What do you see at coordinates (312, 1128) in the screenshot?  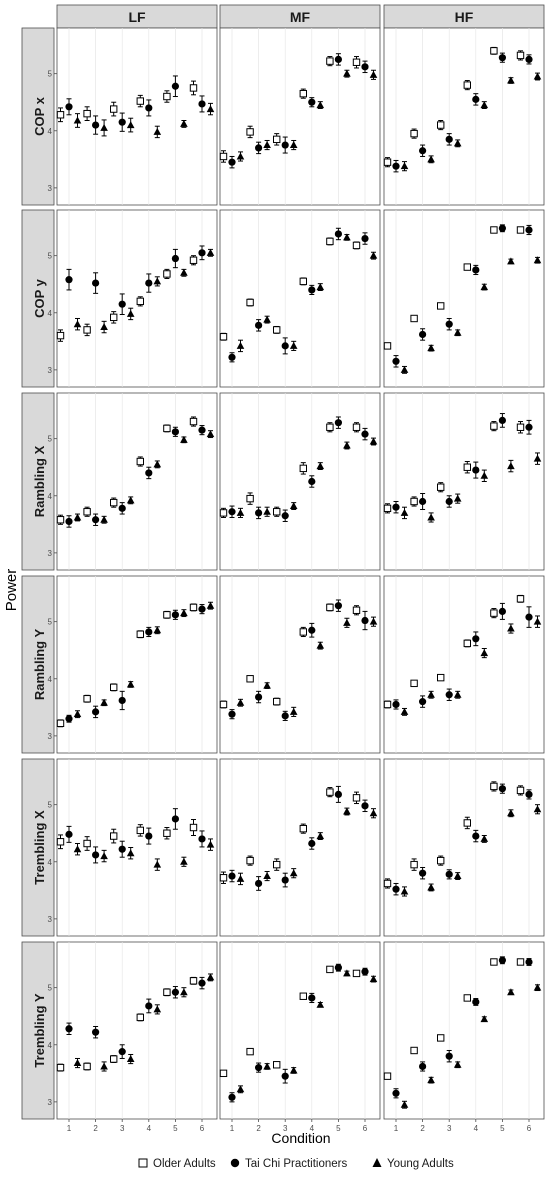 I see `x-tick-label: 4` at bounding box center [312, 1128].